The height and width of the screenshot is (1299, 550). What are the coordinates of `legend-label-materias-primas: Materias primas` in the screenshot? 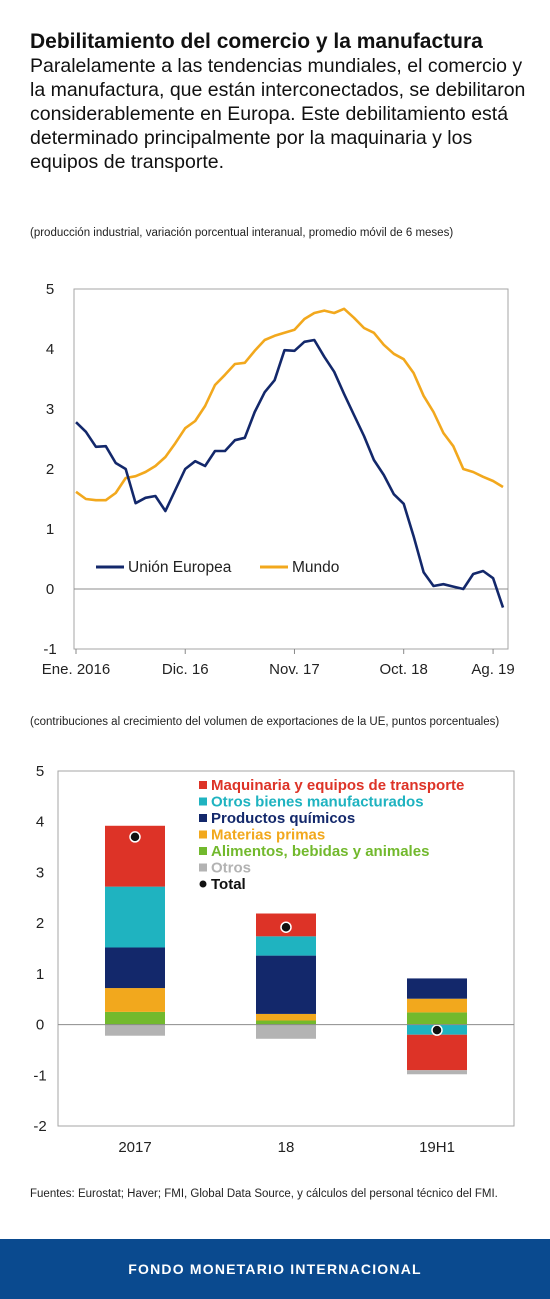 It's located at (268, 835).